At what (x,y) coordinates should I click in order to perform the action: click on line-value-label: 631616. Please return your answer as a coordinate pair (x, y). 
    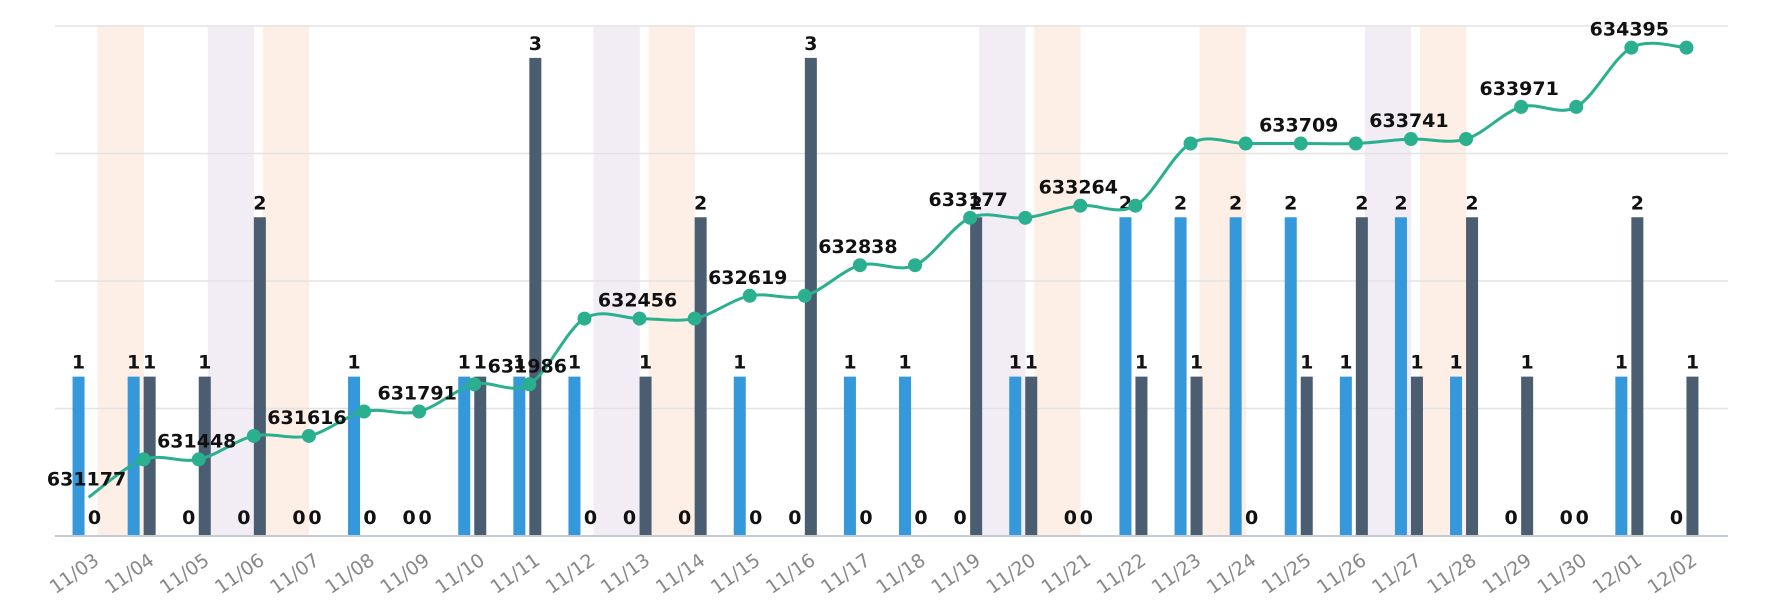
    Looking at the image, I should click on (306, 418).